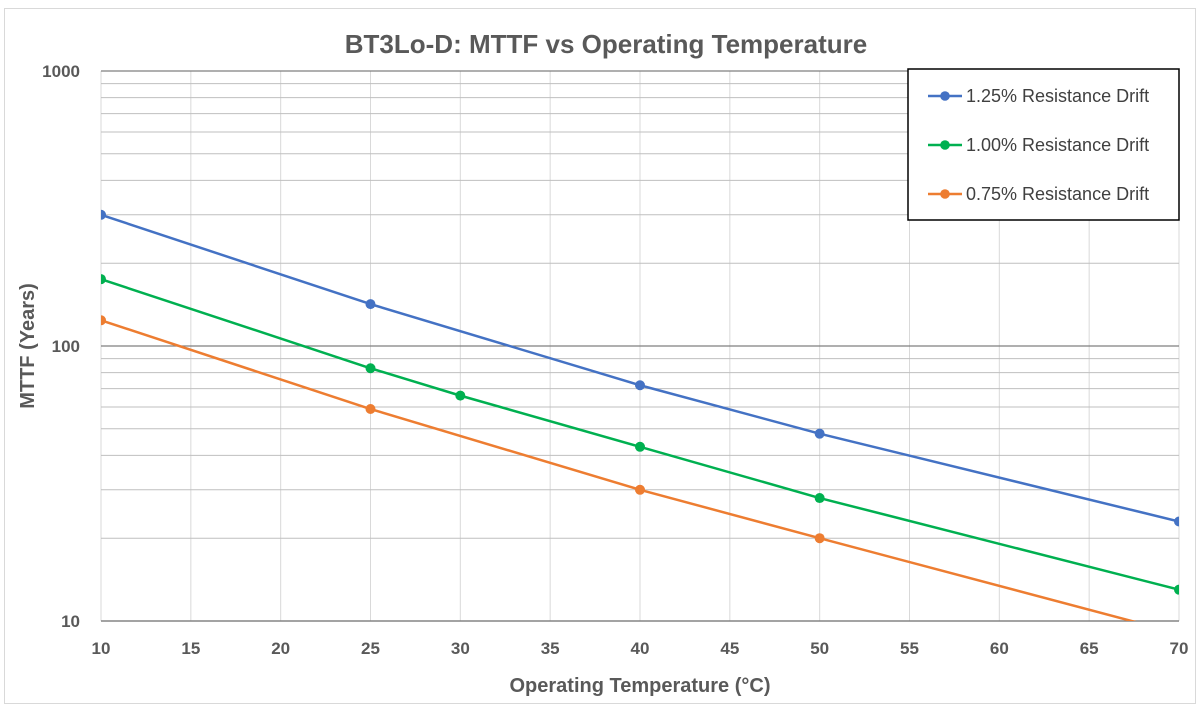 The width and height of the screenshot is (1201, 706). What do you see at coordinates (640, 648) in the screenshot?
I see `x-tick-label: 40` at bounding box center [640, 648].